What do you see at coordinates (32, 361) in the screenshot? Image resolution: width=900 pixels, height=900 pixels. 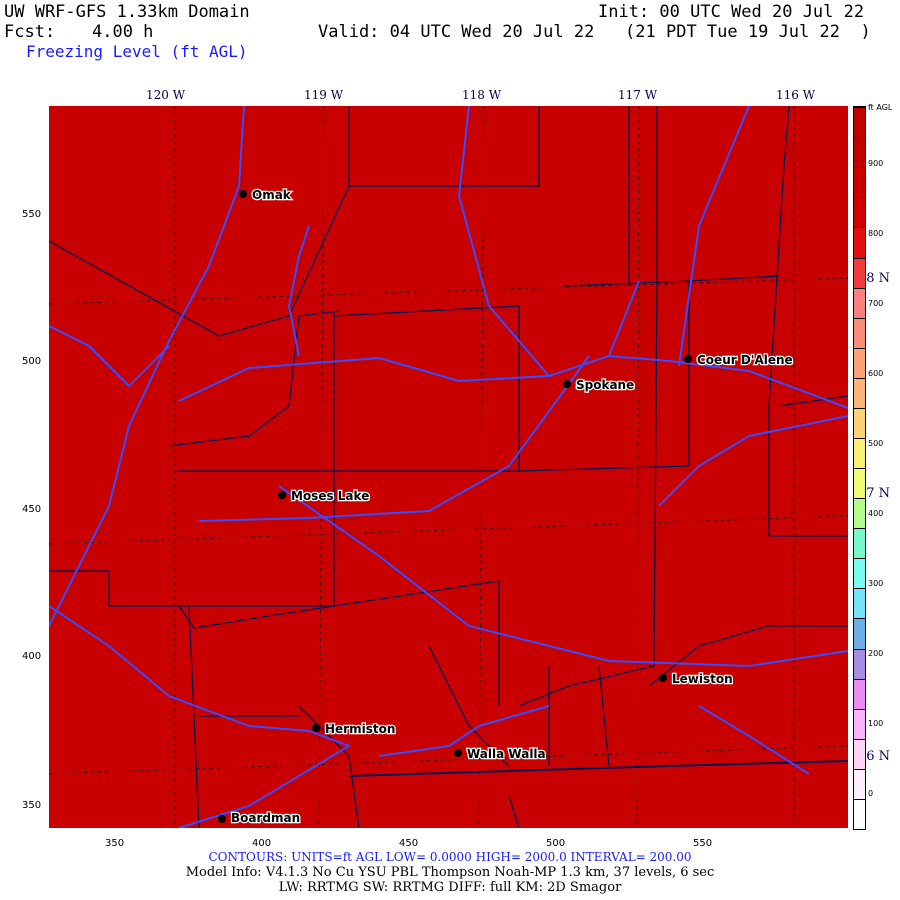 I see `y-tick: 500` at bounding box center [32, 361].